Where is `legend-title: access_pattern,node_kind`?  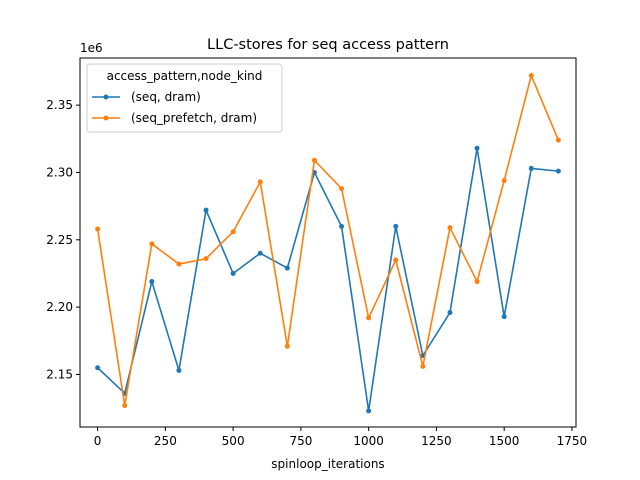 legend-title: access_pattern,node_kind is located at coordinates (185, 76).